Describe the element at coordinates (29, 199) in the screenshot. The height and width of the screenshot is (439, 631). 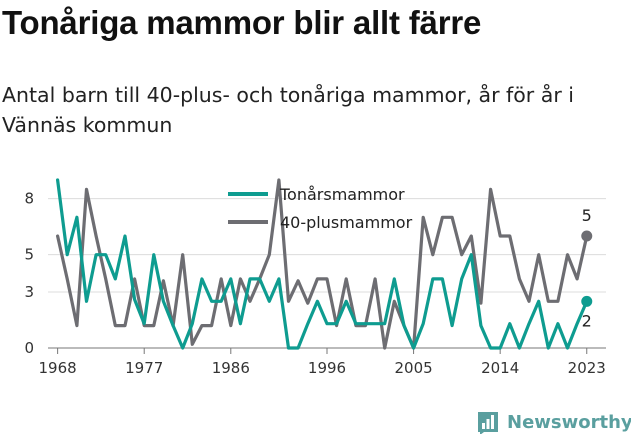
I see `y-tick-label: 8` at that location.